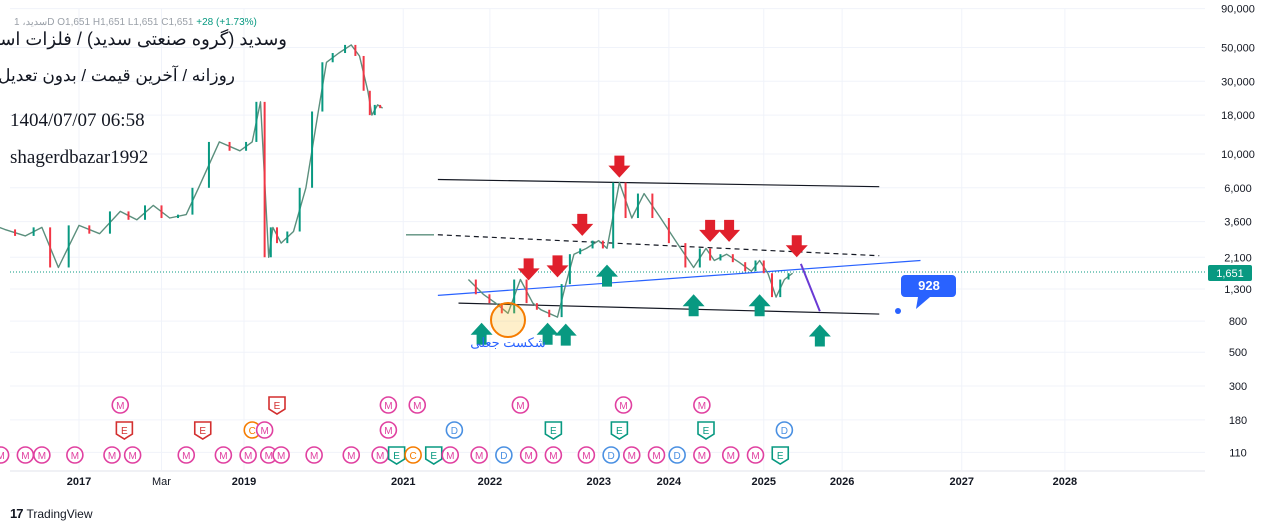  I want to click on trendline-projection, so click(810, 287).